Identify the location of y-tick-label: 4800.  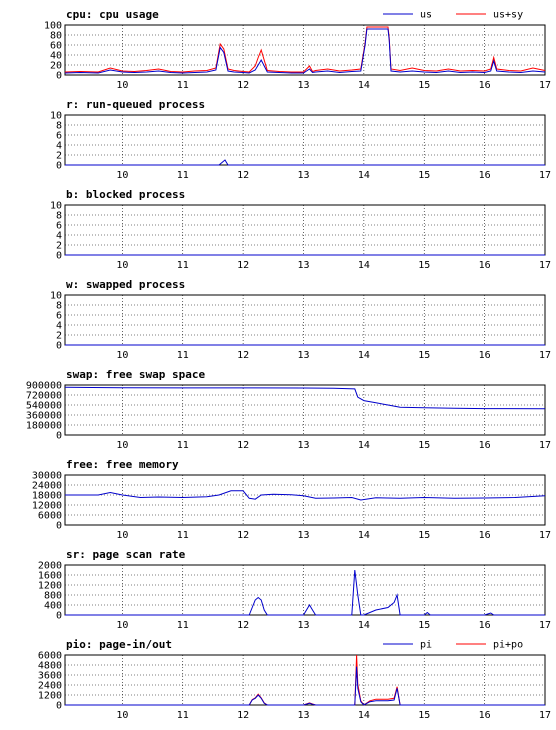
(50, 666).